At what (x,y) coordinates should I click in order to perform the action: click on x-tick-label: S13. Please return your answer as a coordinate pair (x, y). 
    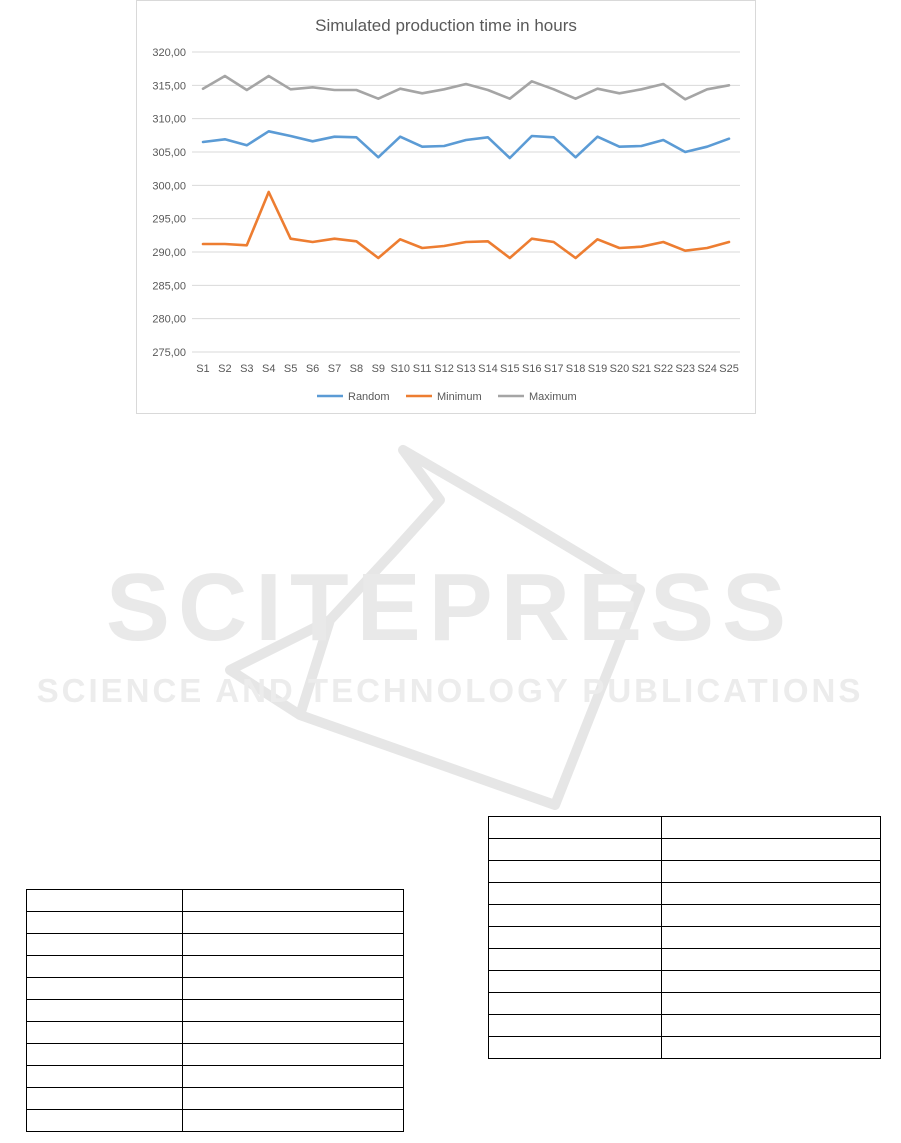
    Looking at the image, I should click on (466, 369).